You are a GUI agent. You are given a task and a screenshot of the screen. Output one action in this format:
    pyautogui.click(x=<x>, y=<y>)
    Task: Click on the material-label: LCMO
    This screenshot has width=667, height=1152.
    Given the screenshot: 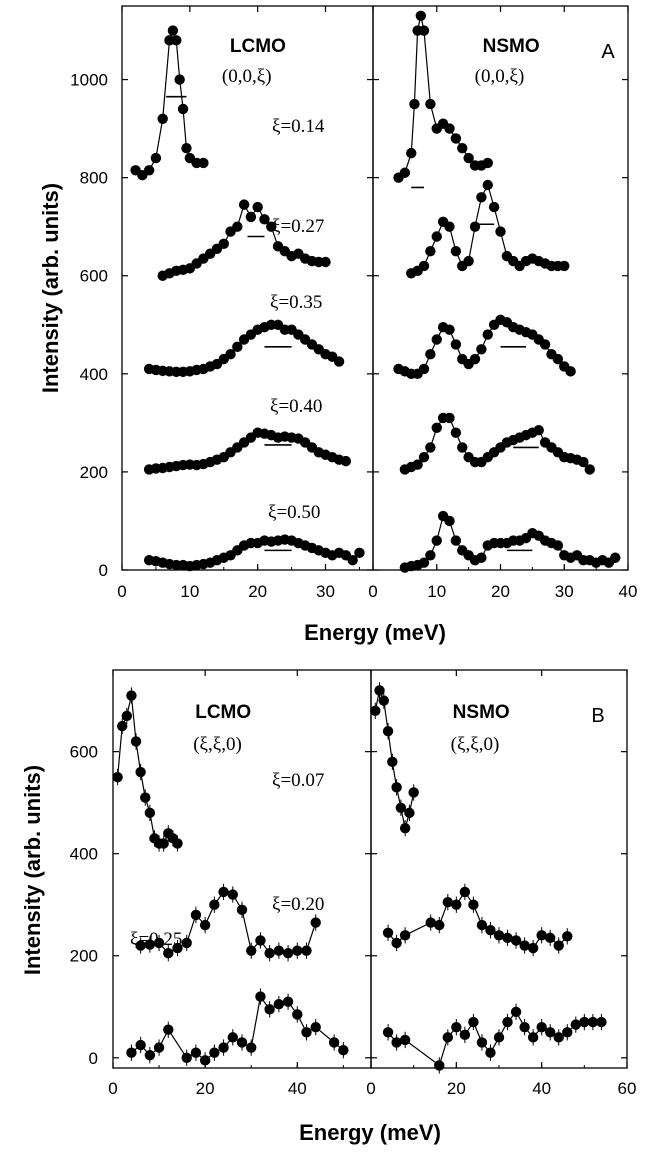 What is the action you would take?
    pyautogui.click(x=258, y=46)
    